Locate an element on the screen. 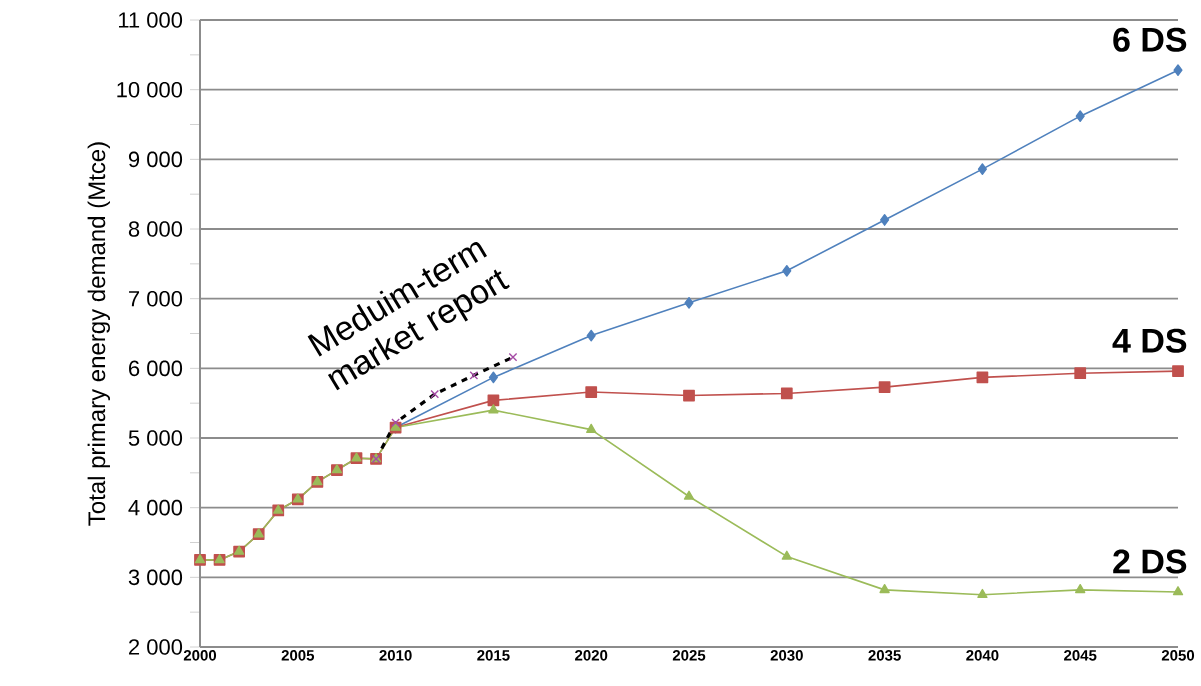 This screenshot has height=686, width=1201. series-label: 6 DS is located at coordinates (1150, 39).